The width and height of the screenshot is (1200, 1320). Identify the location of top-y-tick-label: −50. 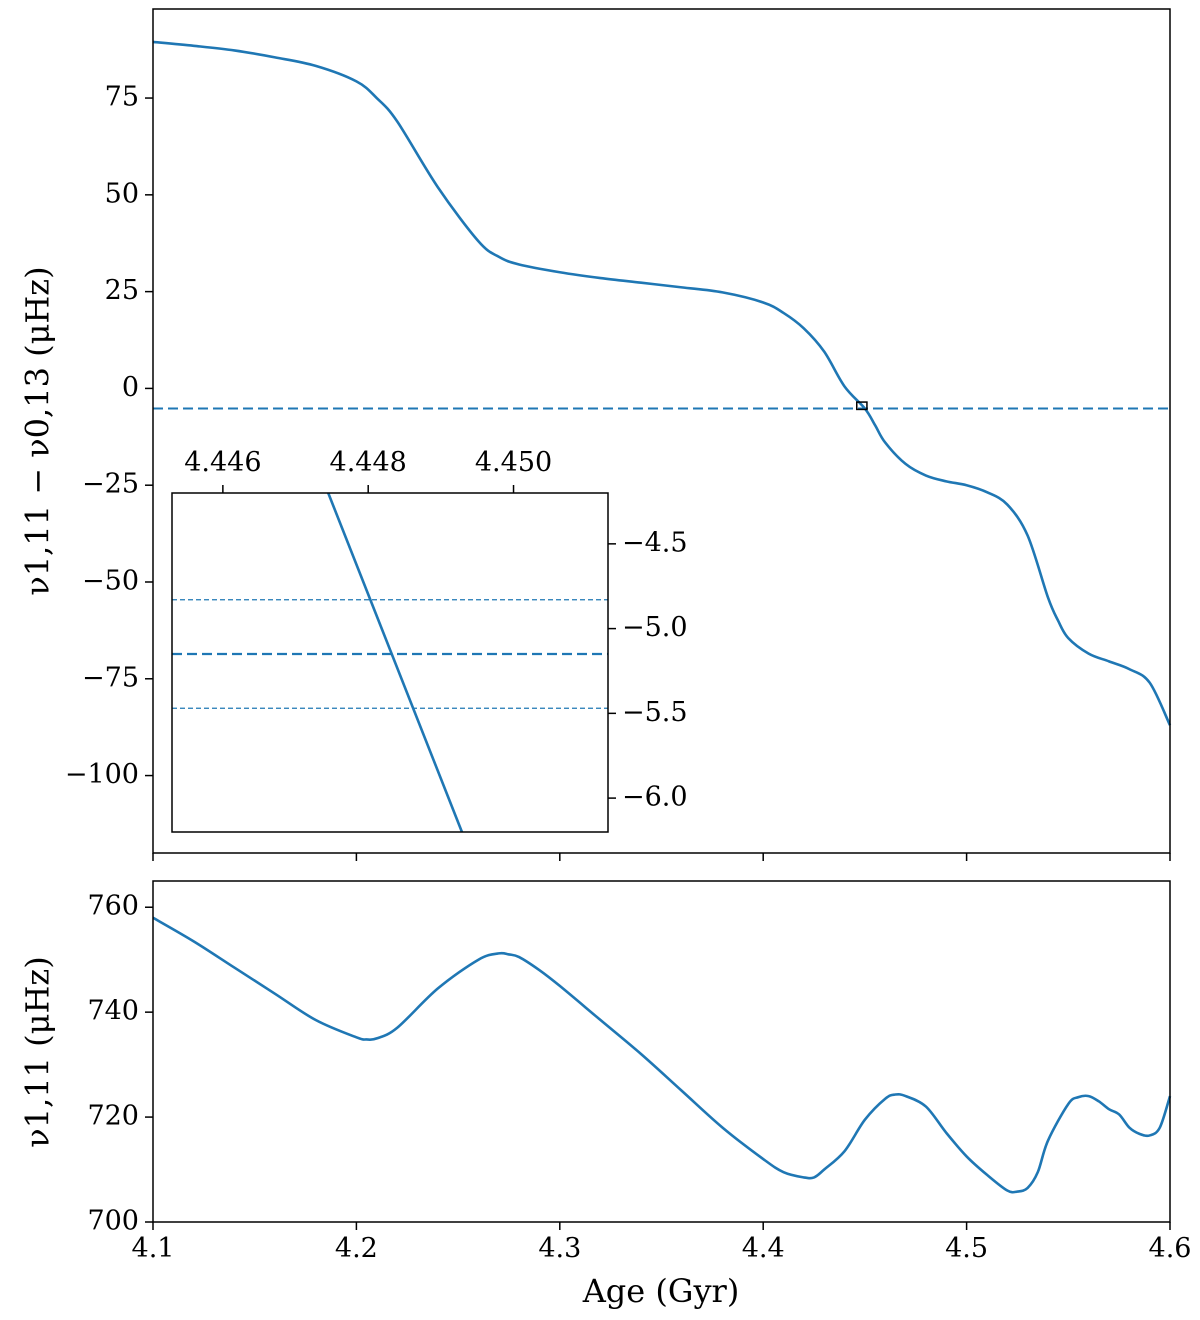
(110, 580).